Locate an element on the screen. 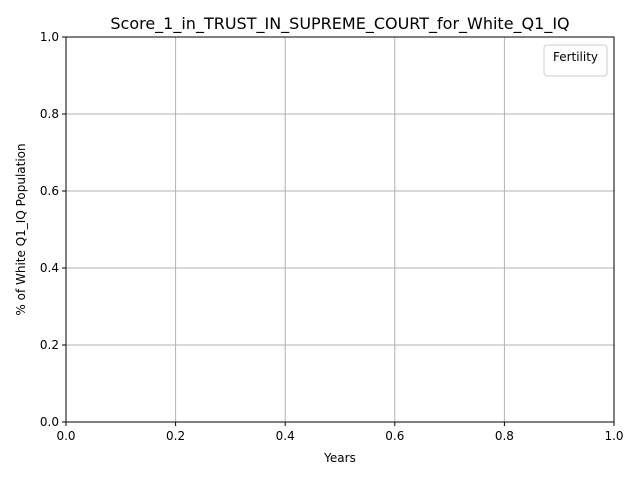  x-tick-label: 0.2 is located at coordinates (175, 436).